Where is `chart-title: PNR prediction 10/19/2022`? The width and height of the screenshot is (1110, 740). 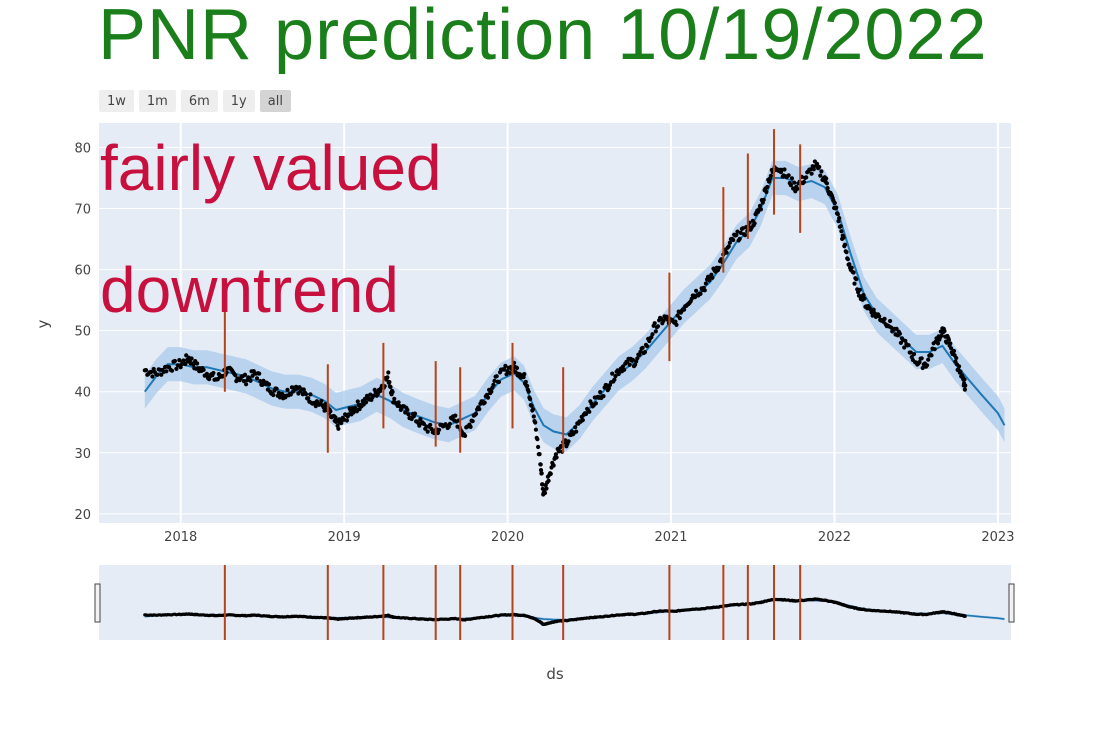 chart-title: PNR prediction 10/19/2022 is located at coordinates (543, 37).